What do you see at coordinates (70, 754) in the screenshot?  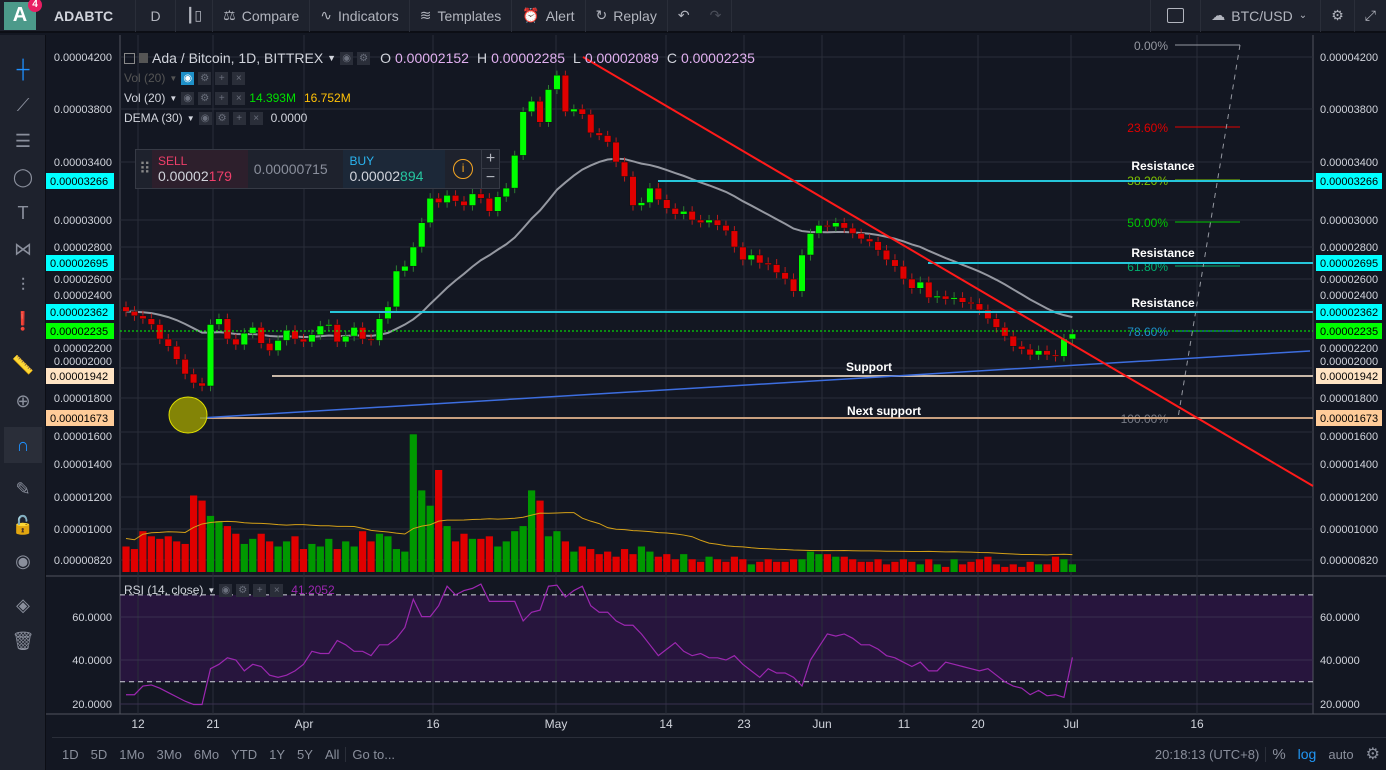 I see `range-1d: 1D` at bounding box center [70, 754].